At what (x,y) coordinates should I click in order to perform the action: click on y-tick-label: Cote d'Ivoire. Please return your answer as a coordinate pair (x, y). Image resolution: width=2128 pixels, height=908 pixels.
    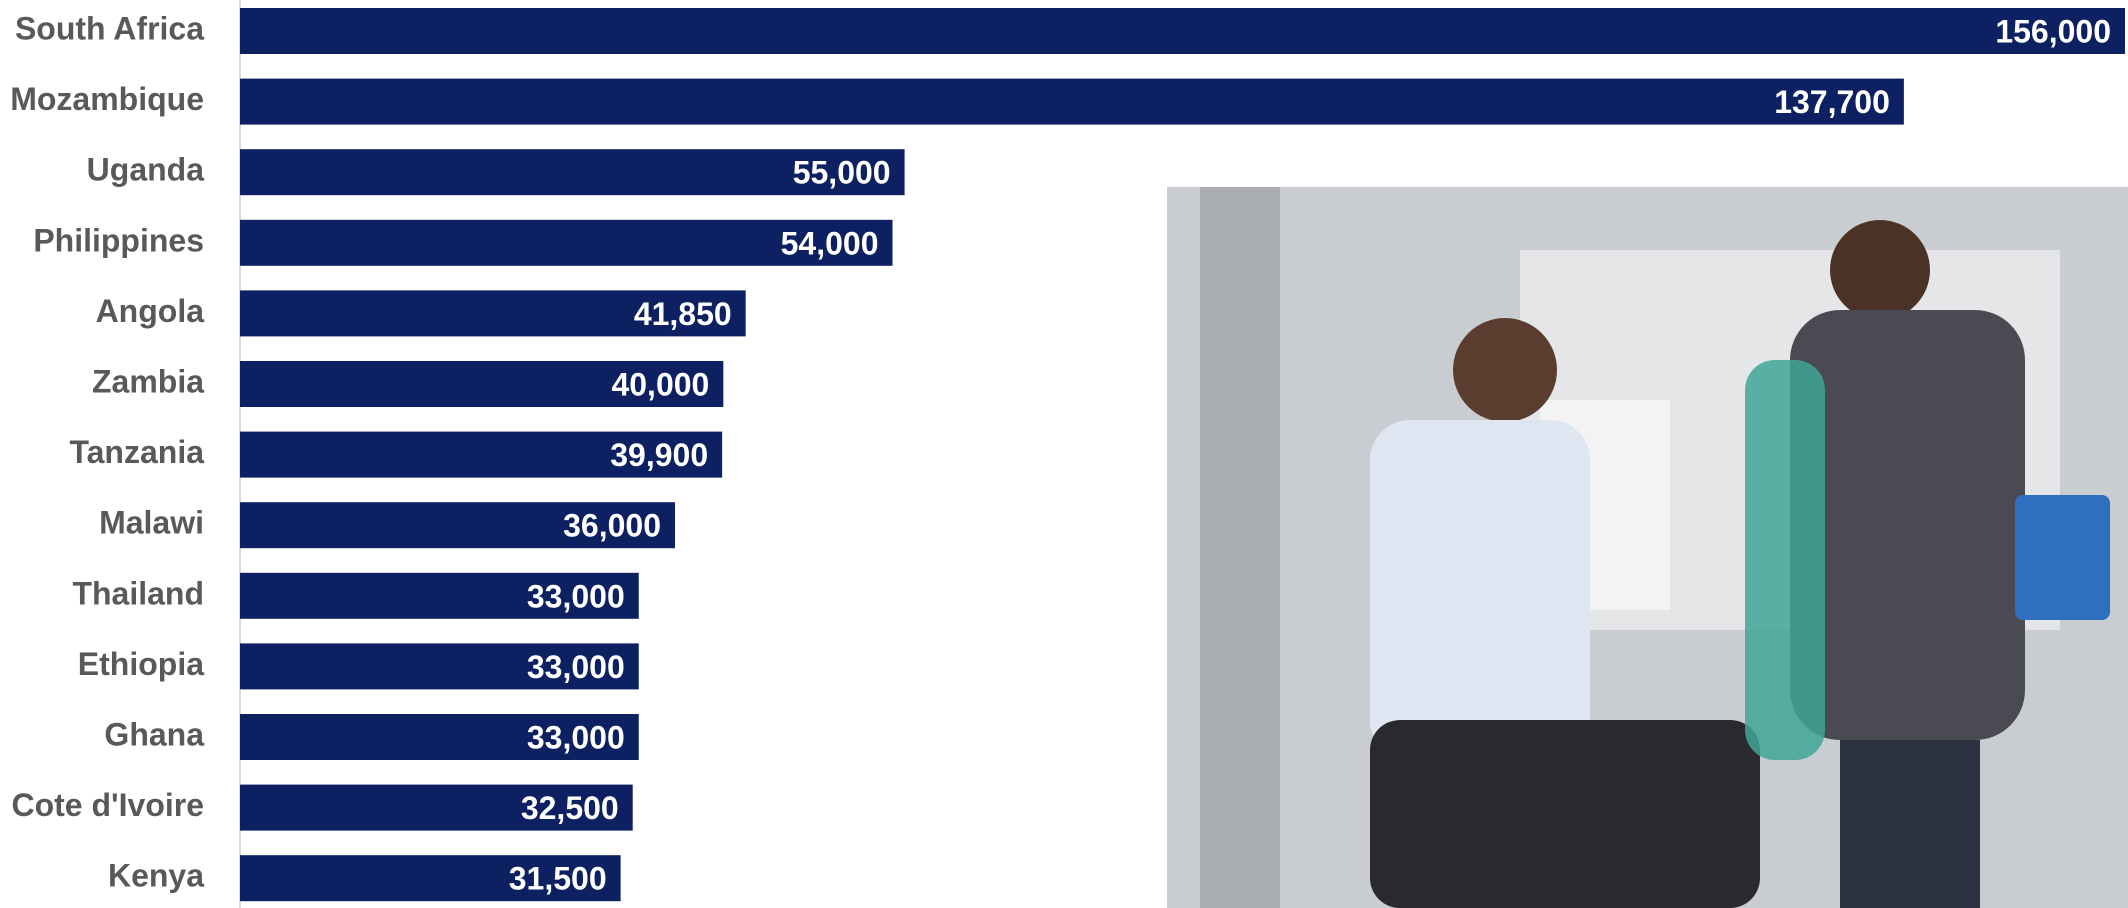
    Looking at the image, I should click on (107, 805).